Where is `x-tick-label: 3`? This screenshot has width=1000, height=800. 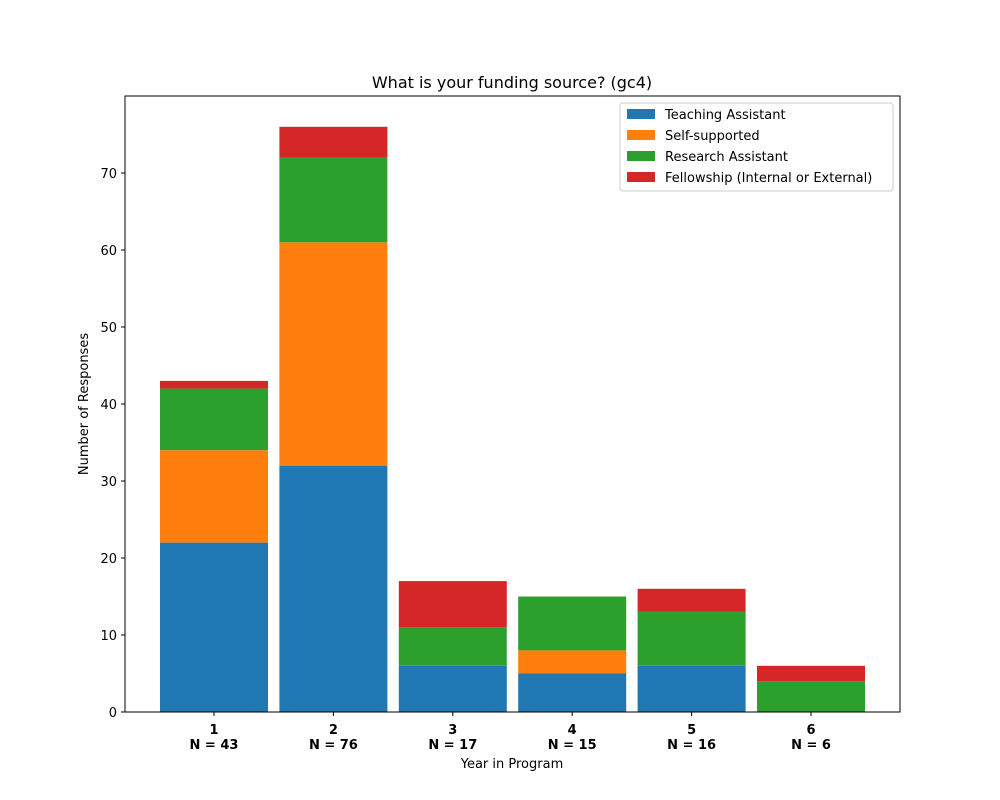 x-tick-label: 3 is located at coordinates (452, 730).